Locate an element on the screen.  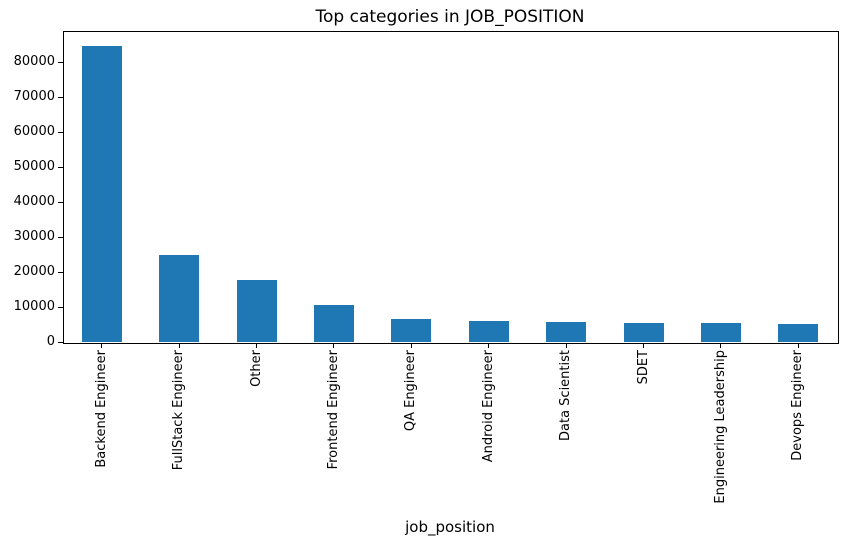
x-tick-label-text: Data Scientist is located at coordinates (566, 395).